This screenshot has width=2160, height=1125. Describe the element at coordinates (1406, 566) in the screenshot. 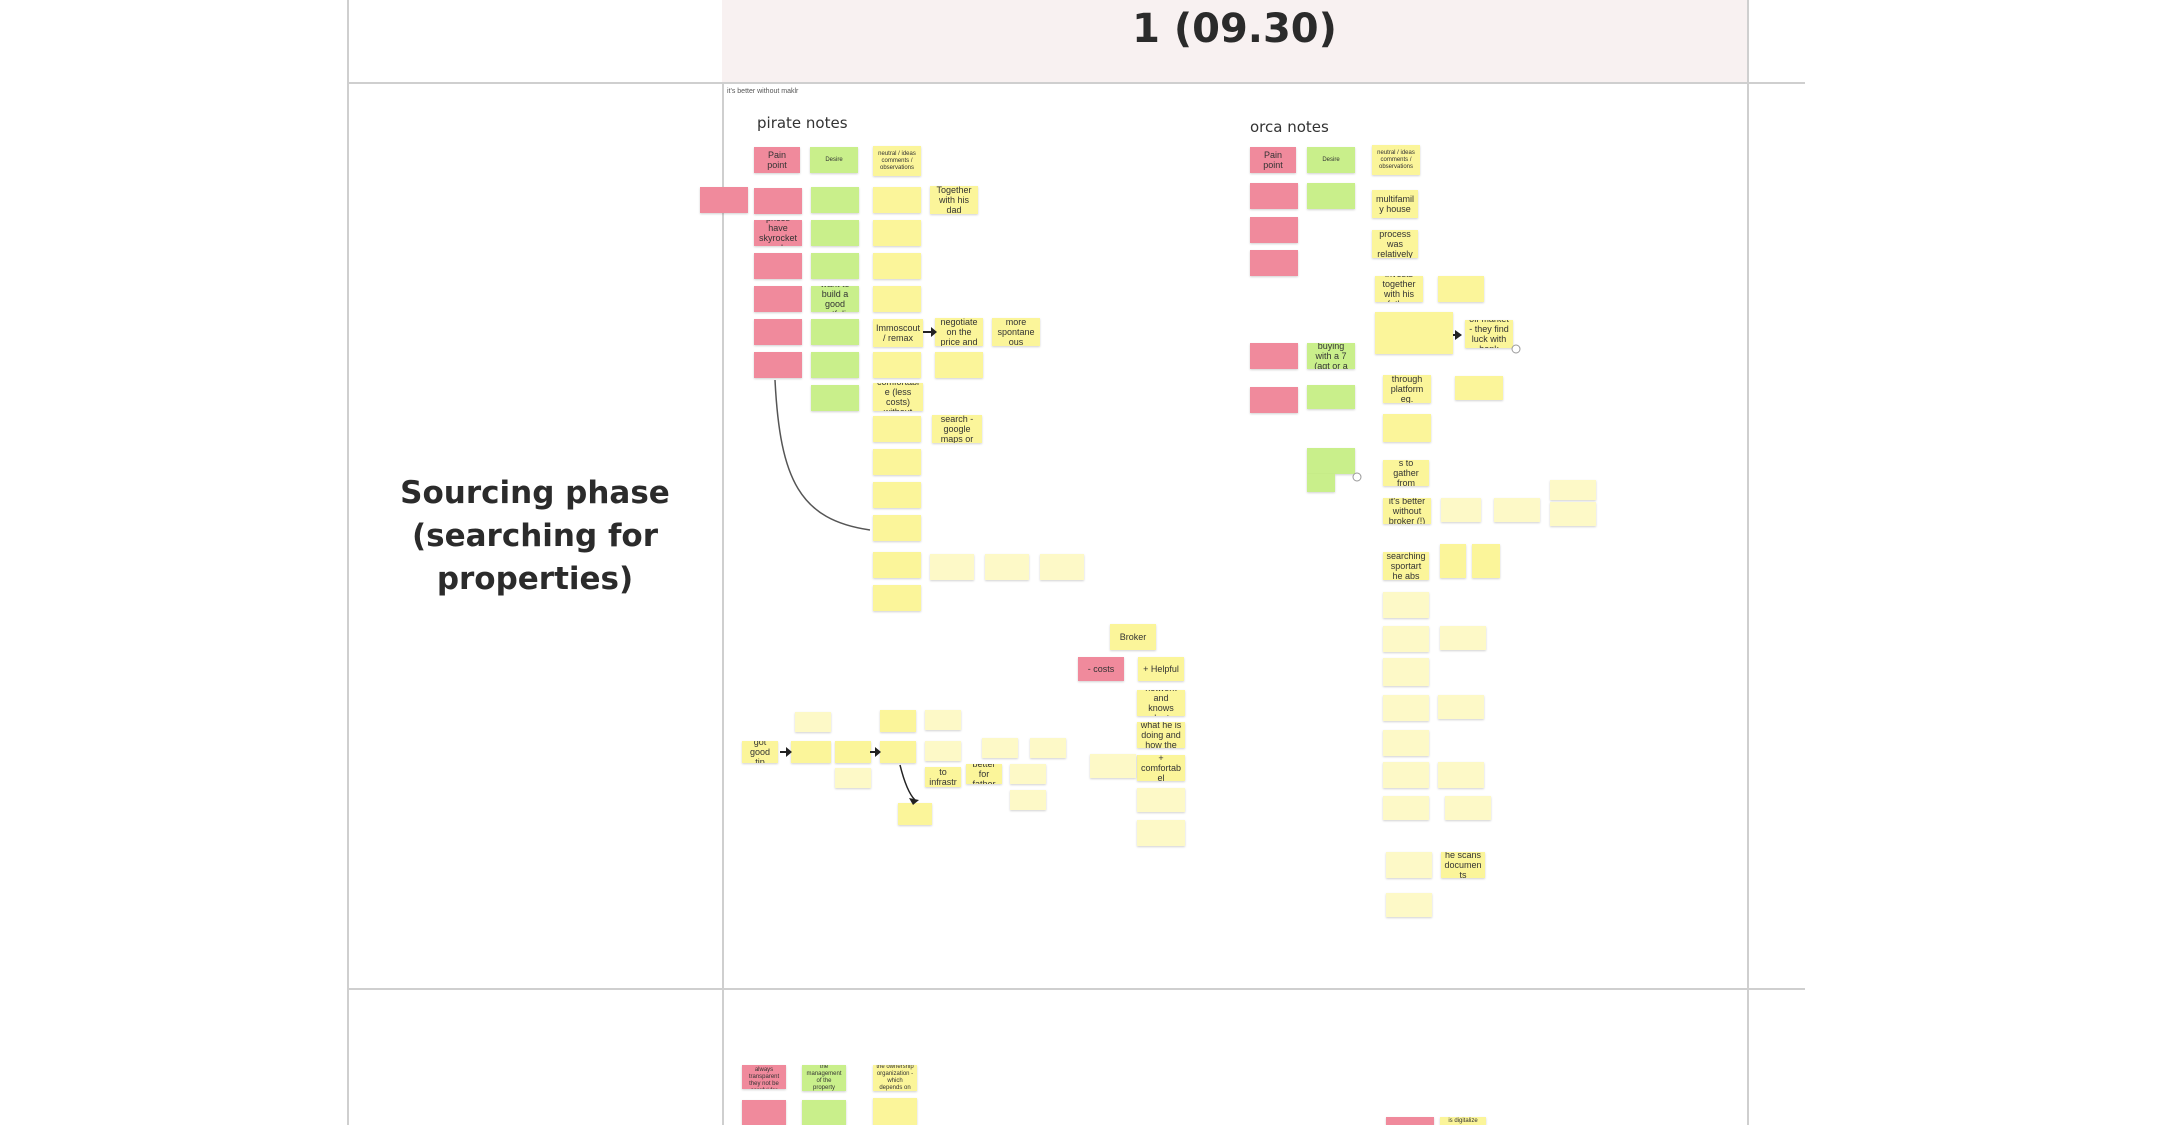

I see `sticky-note: searching sportart he abs` at that location.